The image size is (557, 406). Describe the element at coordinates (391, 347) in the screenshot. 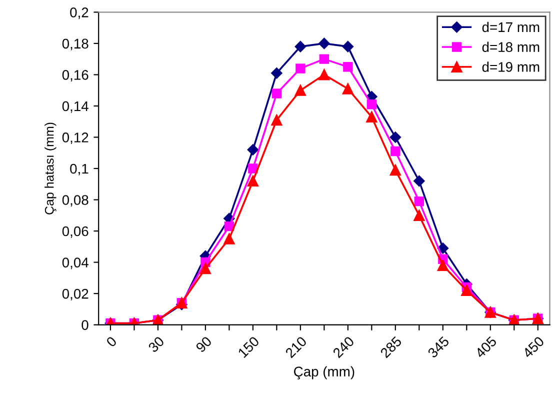

I see `x-tick-label: 285` at that location.